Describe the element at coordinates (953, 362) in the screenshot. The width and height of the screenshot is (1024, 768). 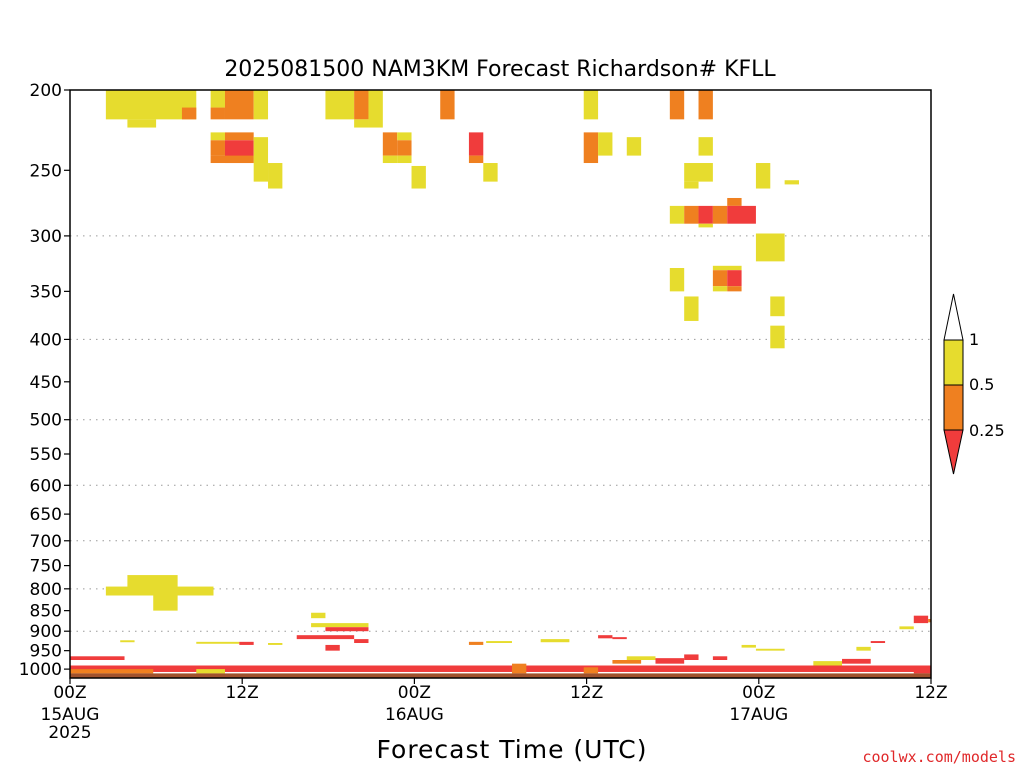
I see `colorbar-yellow` at that location.